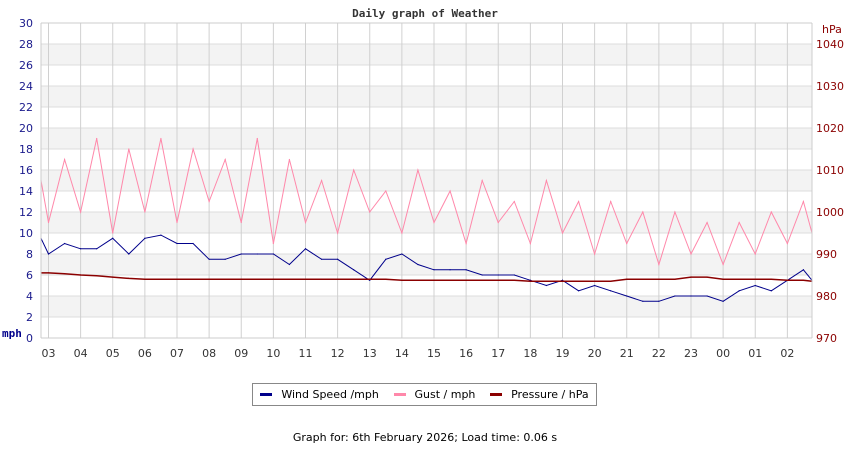  I want to click on left-axis-label: mph, so click(12, 333).